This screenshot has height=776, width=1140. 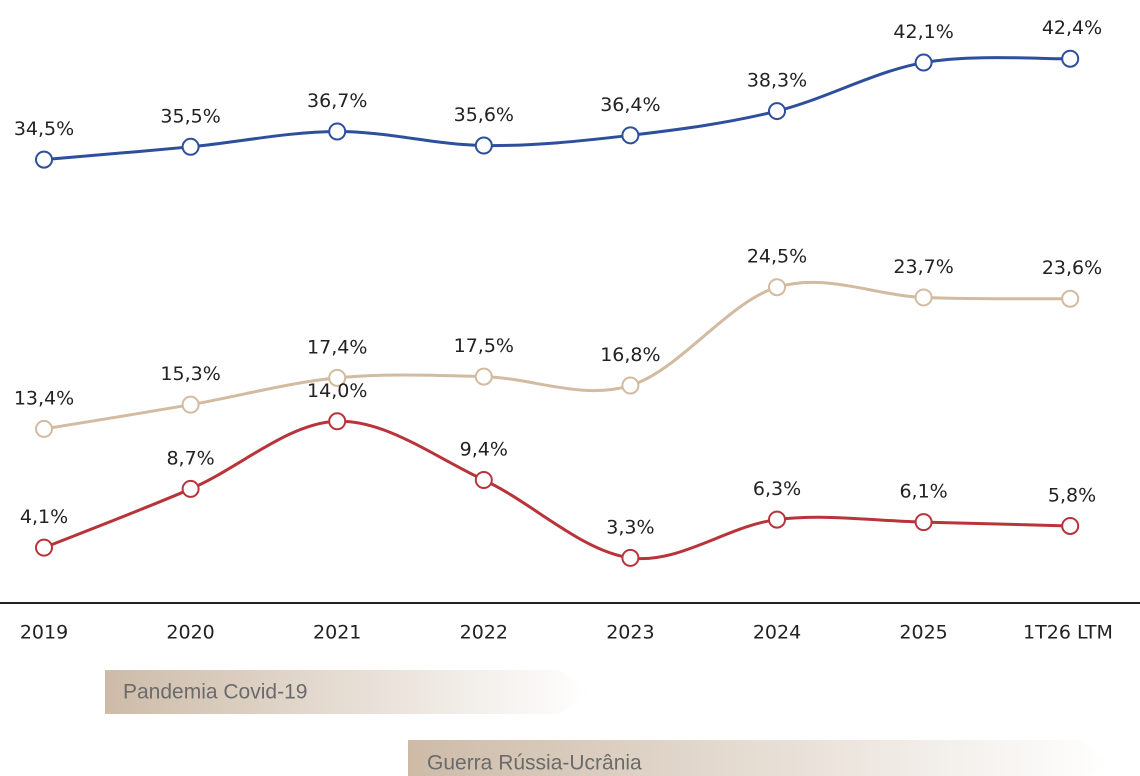 I want to click on data-label: 8,7%, so click(x=190, y=458).